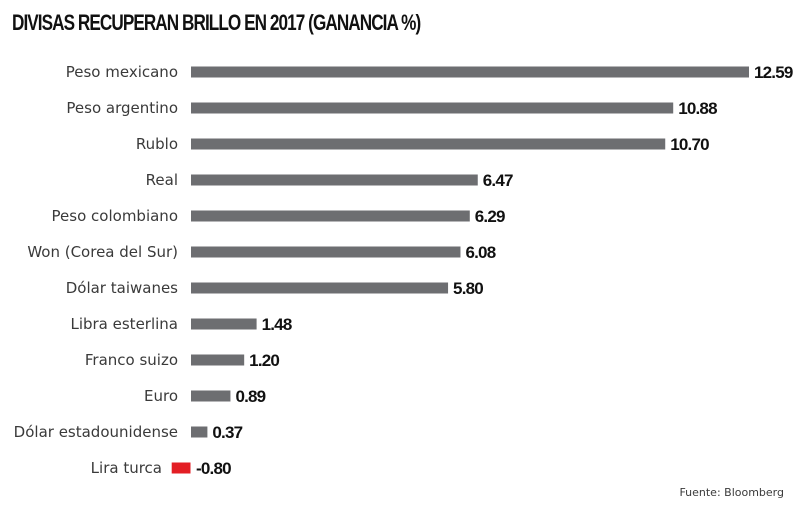  Describe the element at coordinates (227, 432) in the screenshot. I see `value-label: 0.37` at that location.